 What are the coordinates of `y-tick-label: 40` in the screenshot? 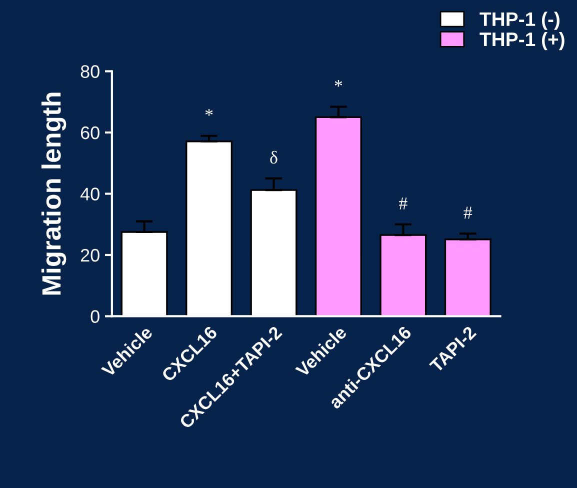 It's located at (90, 194).